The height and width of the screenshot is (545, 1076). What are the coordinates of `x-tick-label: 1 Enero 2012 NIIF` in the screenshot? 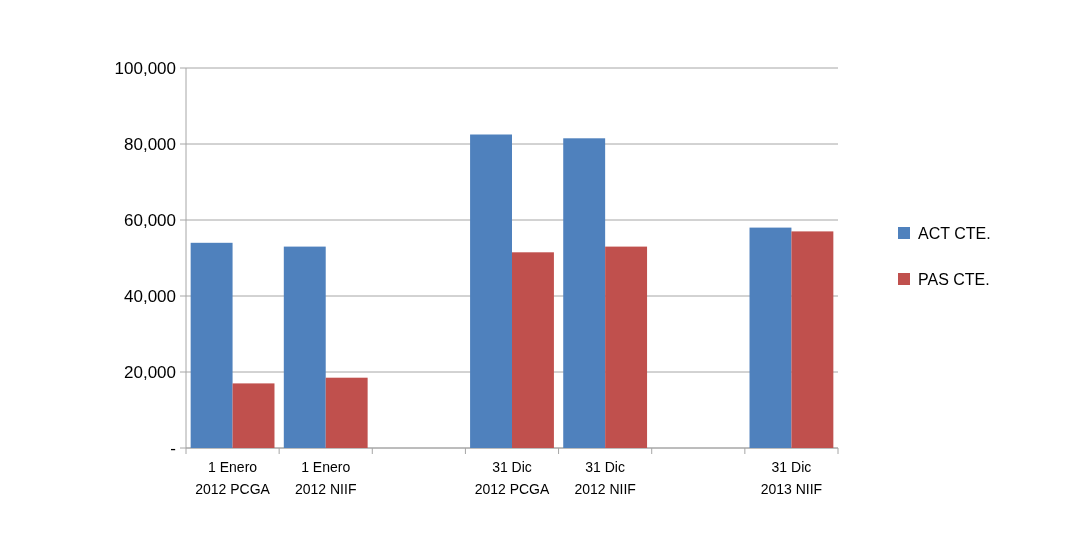 It's located at (325, 478).